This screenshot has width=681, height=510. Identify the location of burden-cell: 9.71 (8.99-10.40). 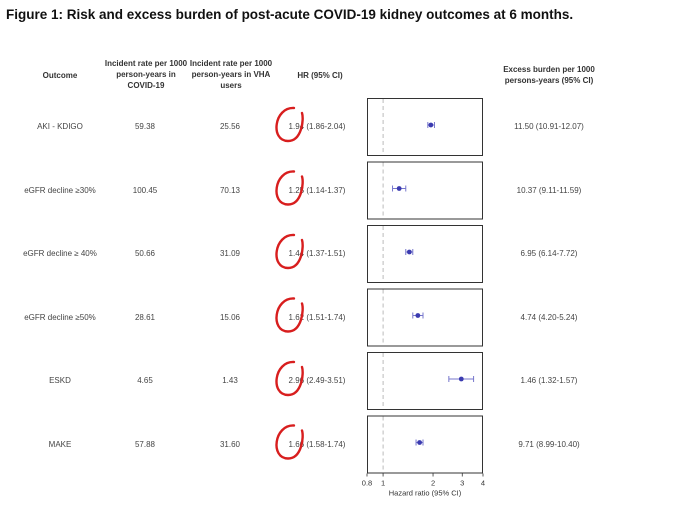
(549, 444).